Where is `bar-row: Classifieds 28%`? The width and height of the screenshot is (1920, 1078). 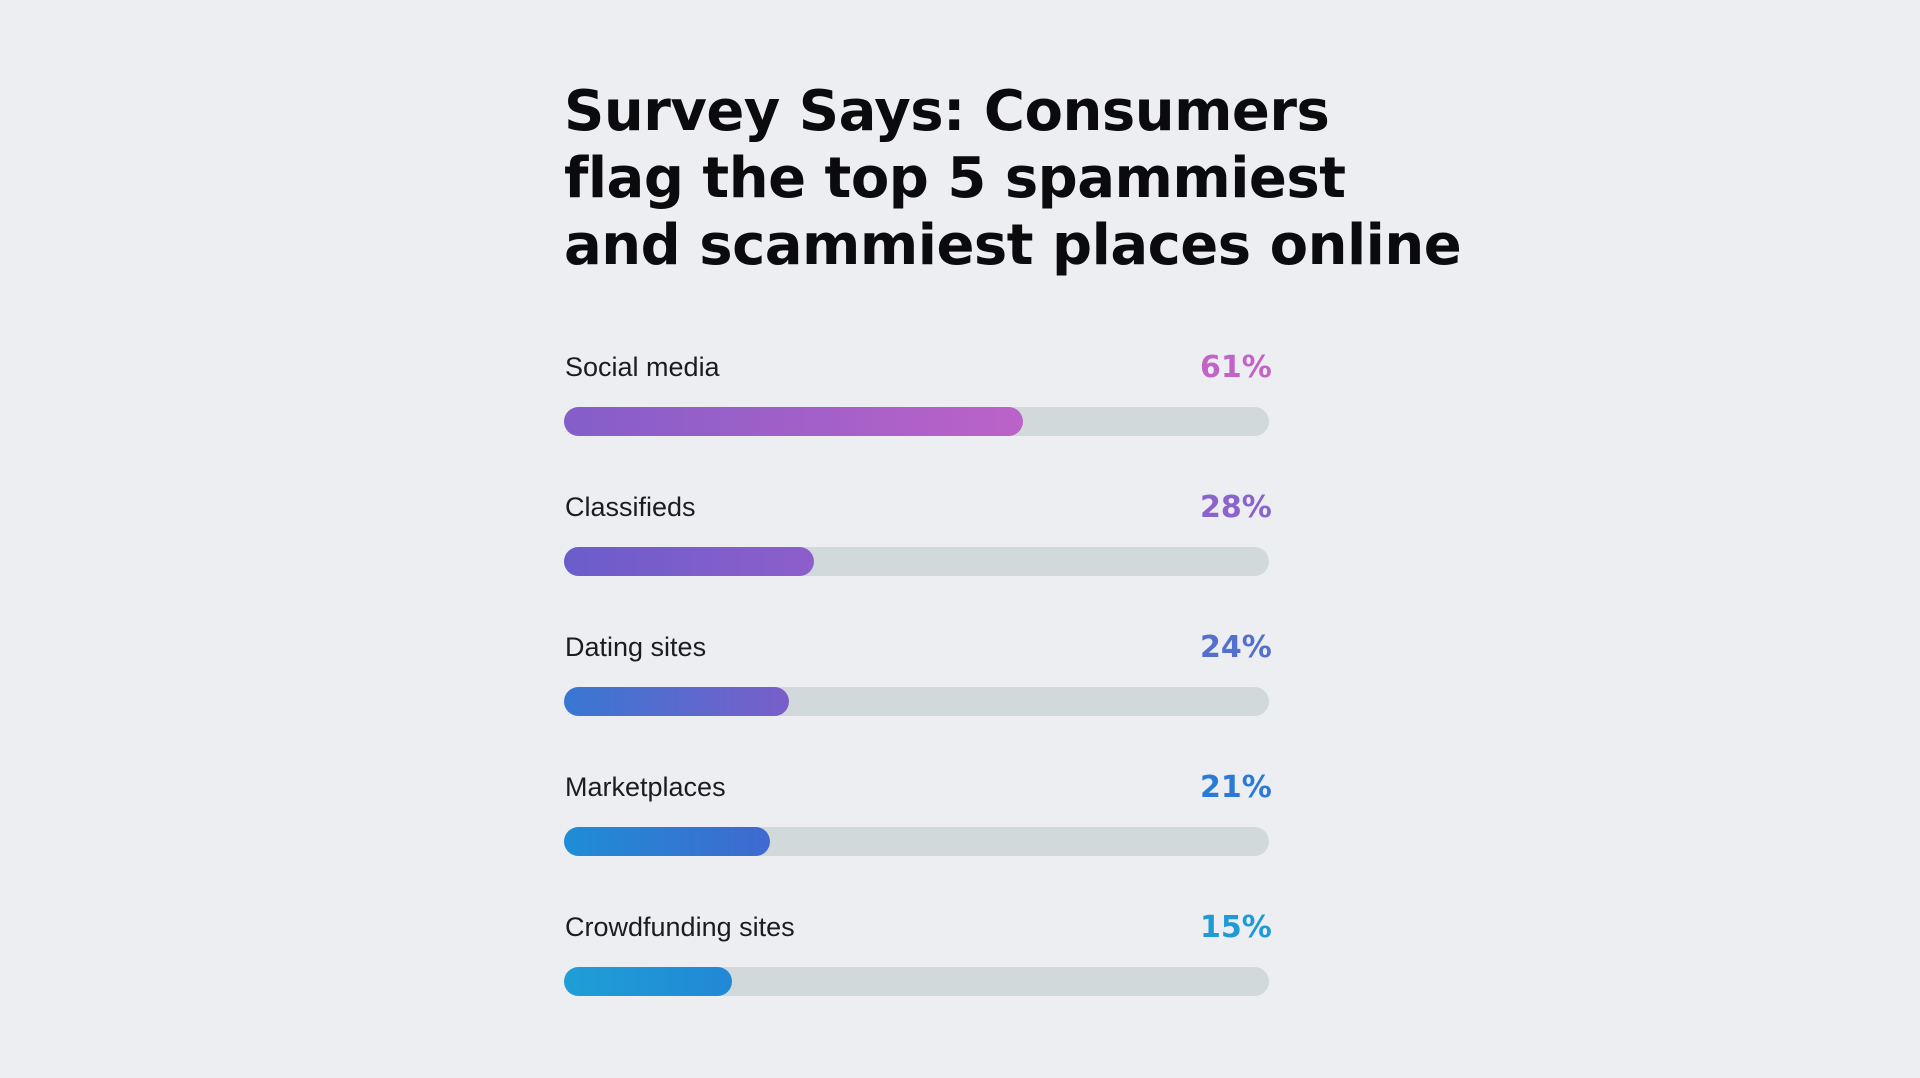 bar-row: Classifieds 28% is located at coordinates (919, 554).